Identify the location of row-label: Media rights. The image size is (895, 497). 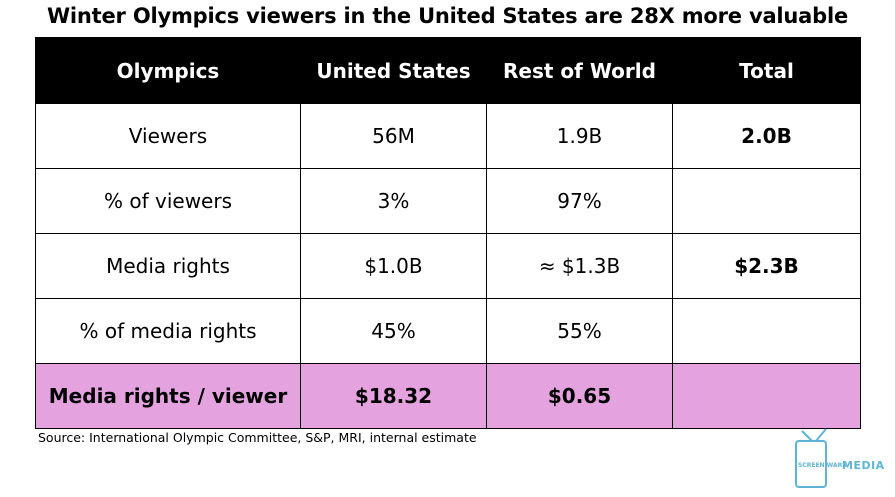
(168, 266).